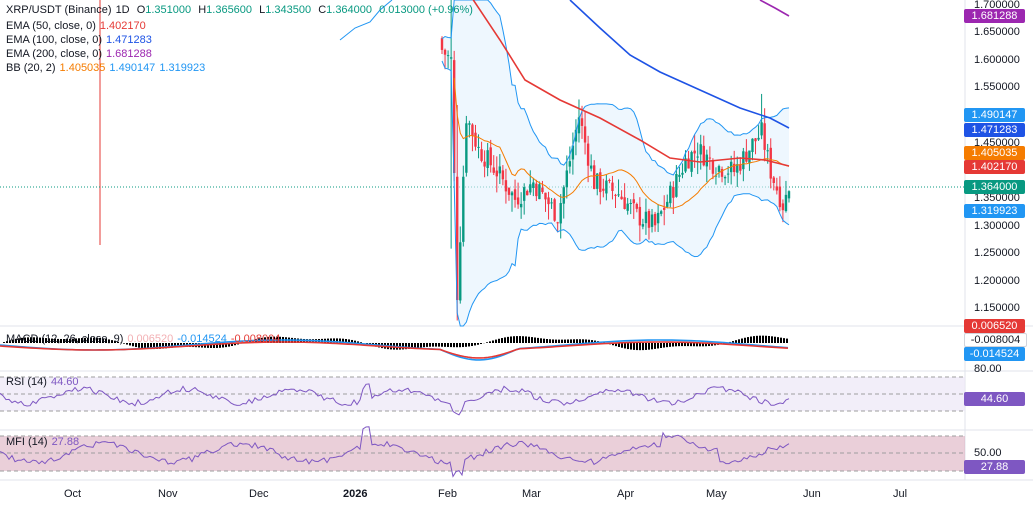 The width and height of the screenshot is (1033, 512). What do you see at coordinates (994, 187) in the screenshot?
I see `price-tag: 1.364000` at bounding box center [994, 187].